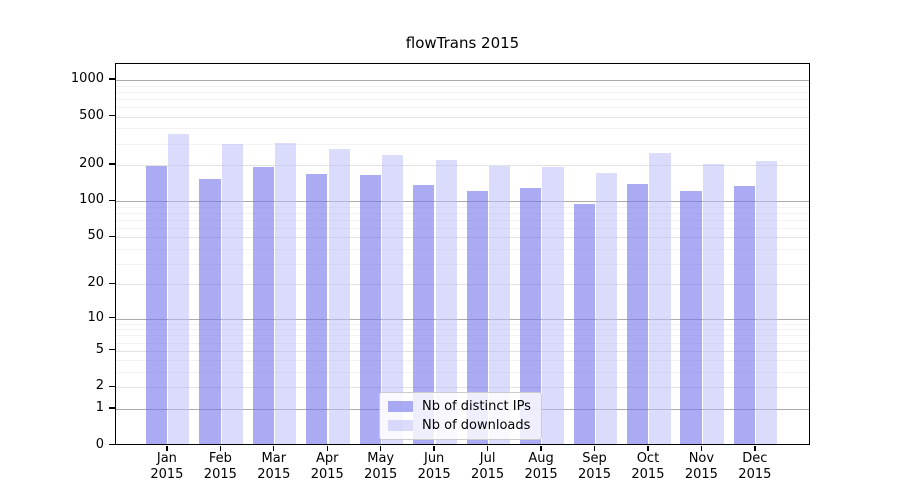 The image size is (900, 500). Describe the element at coordinates (660, 298) in the screenshot. I see `bar-downloads-oct` at that location.